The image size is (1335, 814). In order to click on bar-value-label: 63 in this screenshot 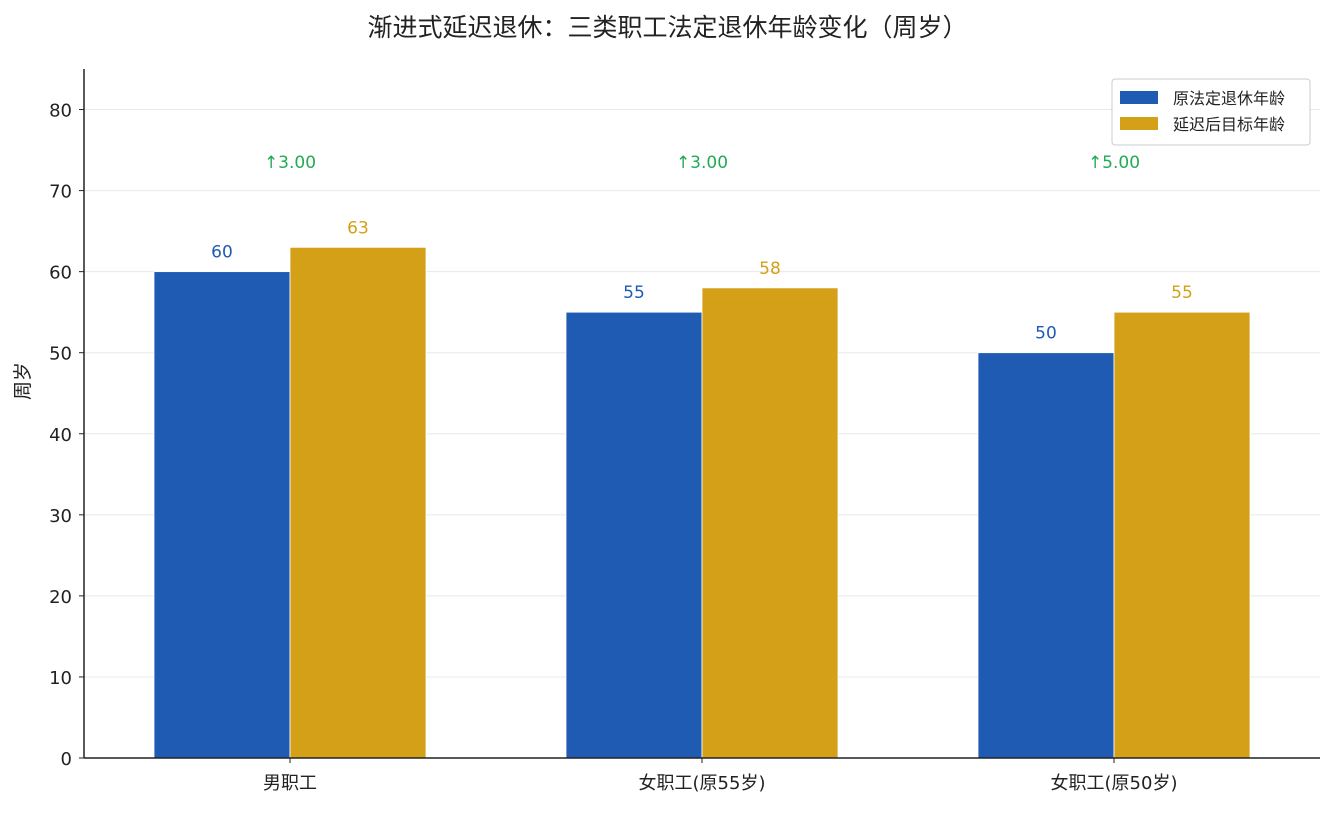, I will do `click(358, 228)`.